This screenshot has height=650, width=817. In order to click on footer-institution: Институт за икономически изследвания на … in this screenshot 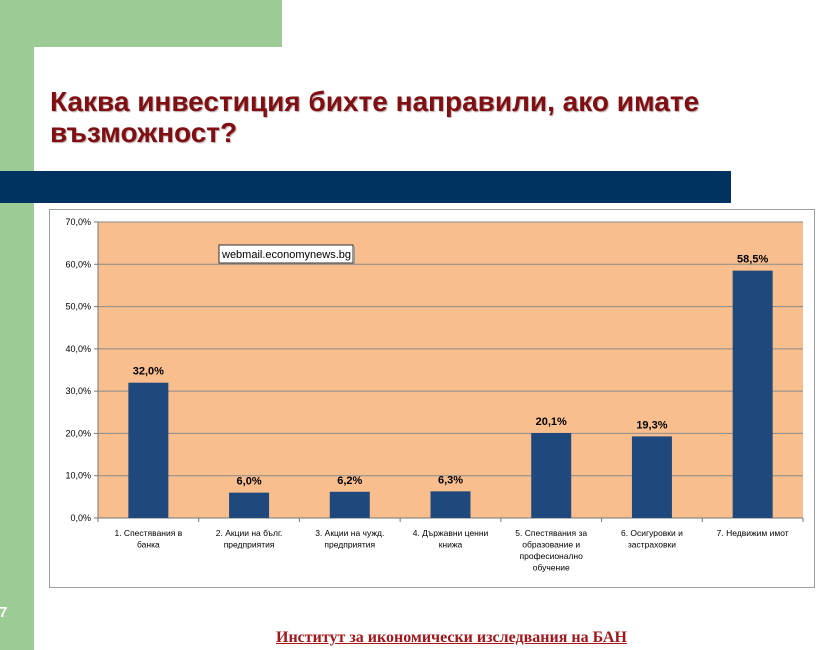, I will do `click(451, 637)`.